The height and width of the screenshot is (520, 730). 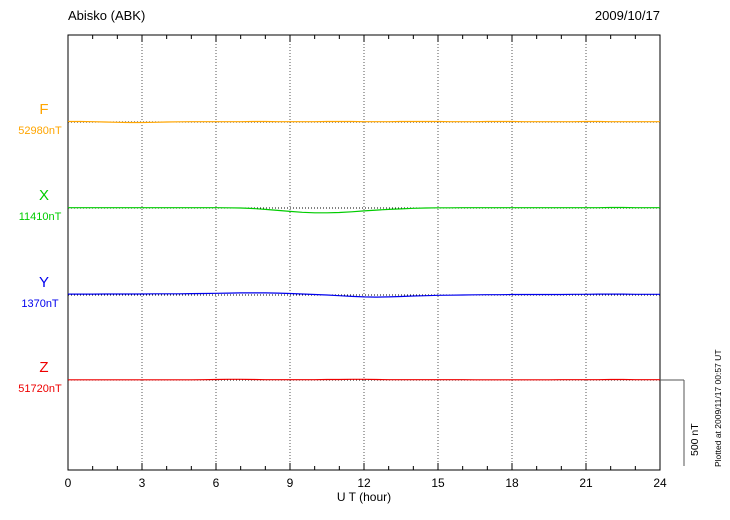 What do you see at coordinates (627, 15) in the screenshot?
I see `plot-date: 2009/10/17` at bounding box center [627, 15].